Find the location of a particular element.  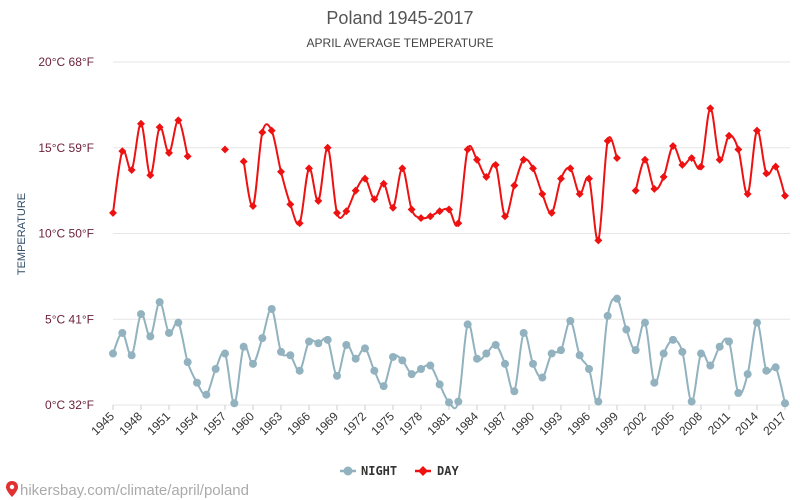

legend-item-night: NIGHT is located at coordinates (368, 471).